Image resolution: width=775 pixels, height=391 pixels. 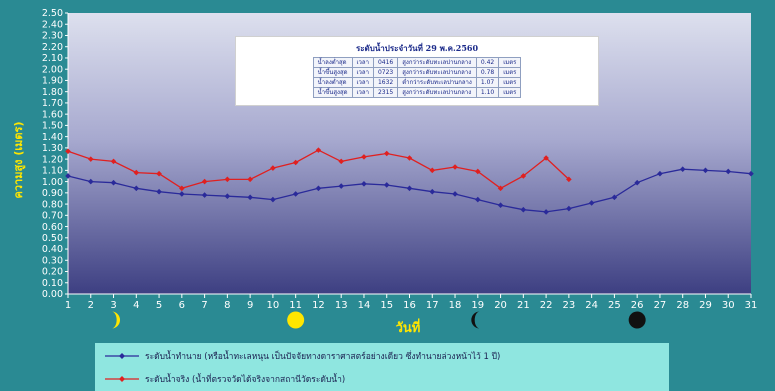 What do you see at coordinates (295, 305) in the screenshot?
I see `x-tick-label: 11` at bounding box center [295, 305].